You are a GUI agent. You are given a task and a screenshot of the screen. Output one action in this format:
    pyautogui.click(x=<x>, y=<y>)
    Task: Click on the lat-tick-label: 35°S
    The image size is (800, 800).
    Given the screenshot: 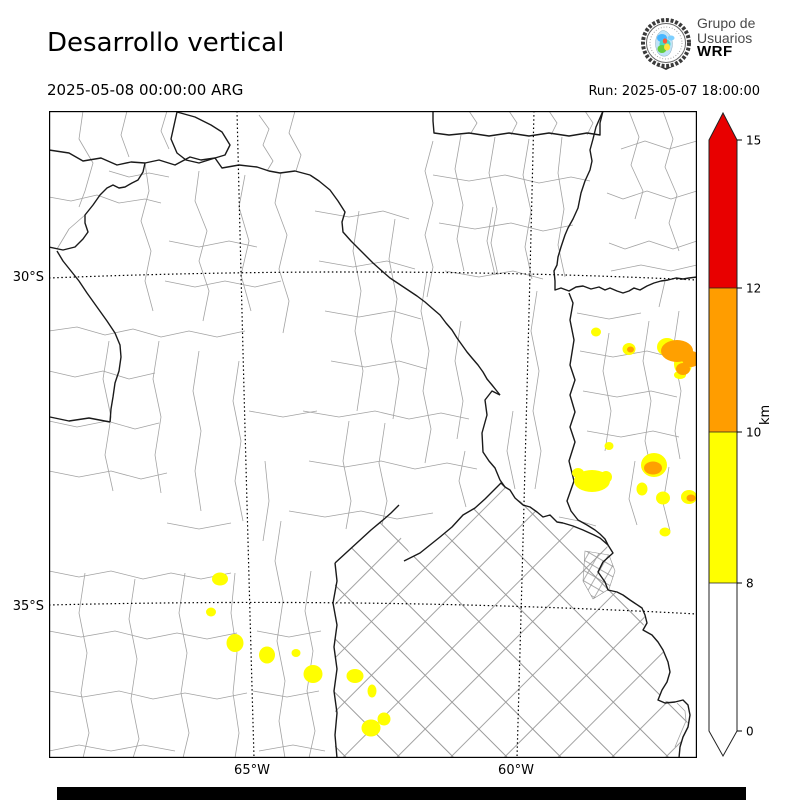 What is the action you would take?
    pyautogui.click(x=28, y=606)
    